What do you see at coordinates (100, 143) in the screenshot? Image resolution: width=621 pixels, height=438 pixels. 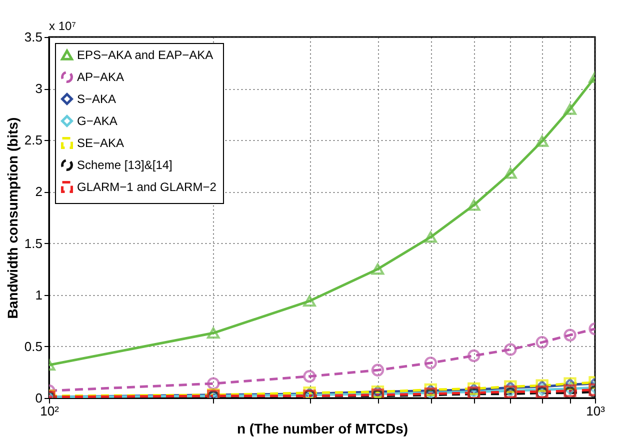 I see `legend-label: SE−AKA` at bounding box center [100, 143].